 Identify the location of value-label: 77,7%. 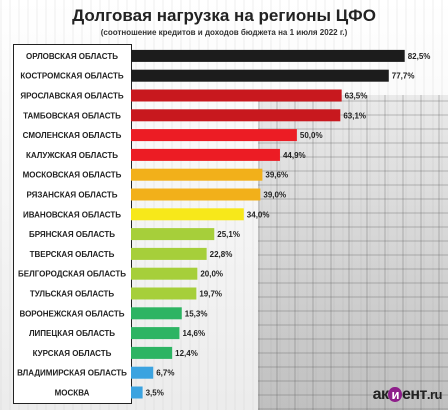
(403, 76).